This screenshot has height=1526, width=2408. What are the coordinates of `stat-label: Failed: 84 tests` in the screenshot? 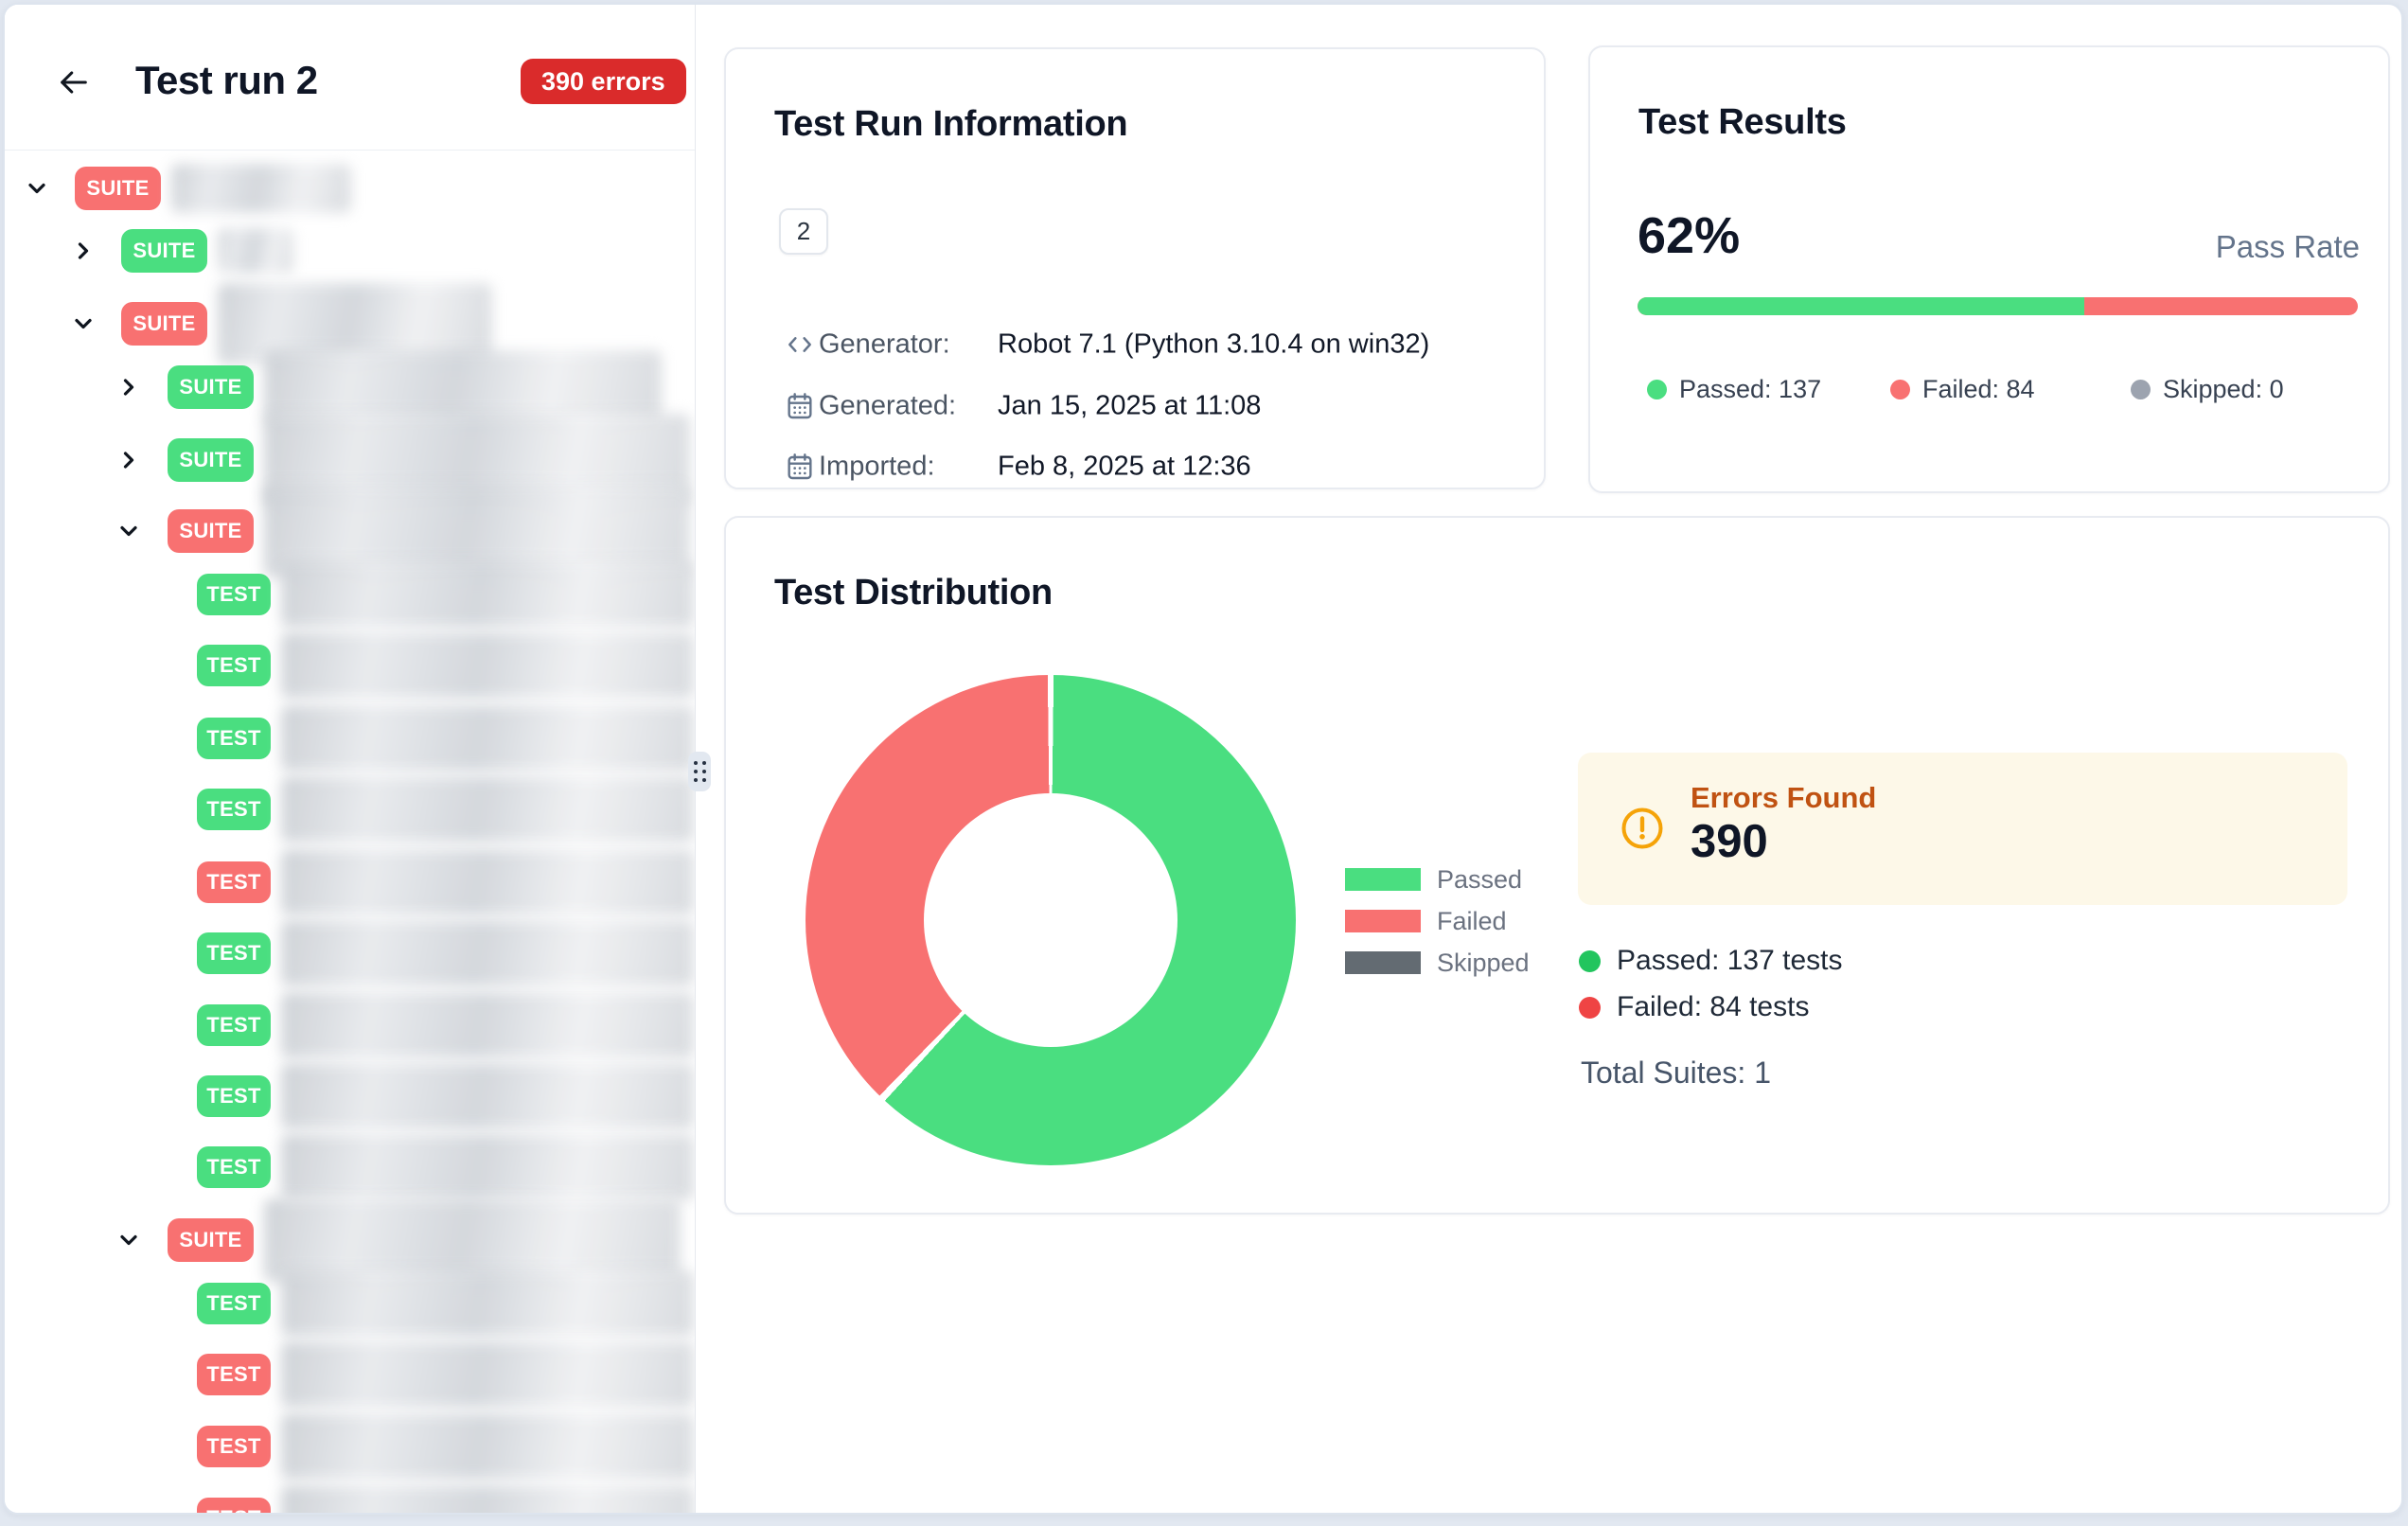 It's located at (1714, 1006).